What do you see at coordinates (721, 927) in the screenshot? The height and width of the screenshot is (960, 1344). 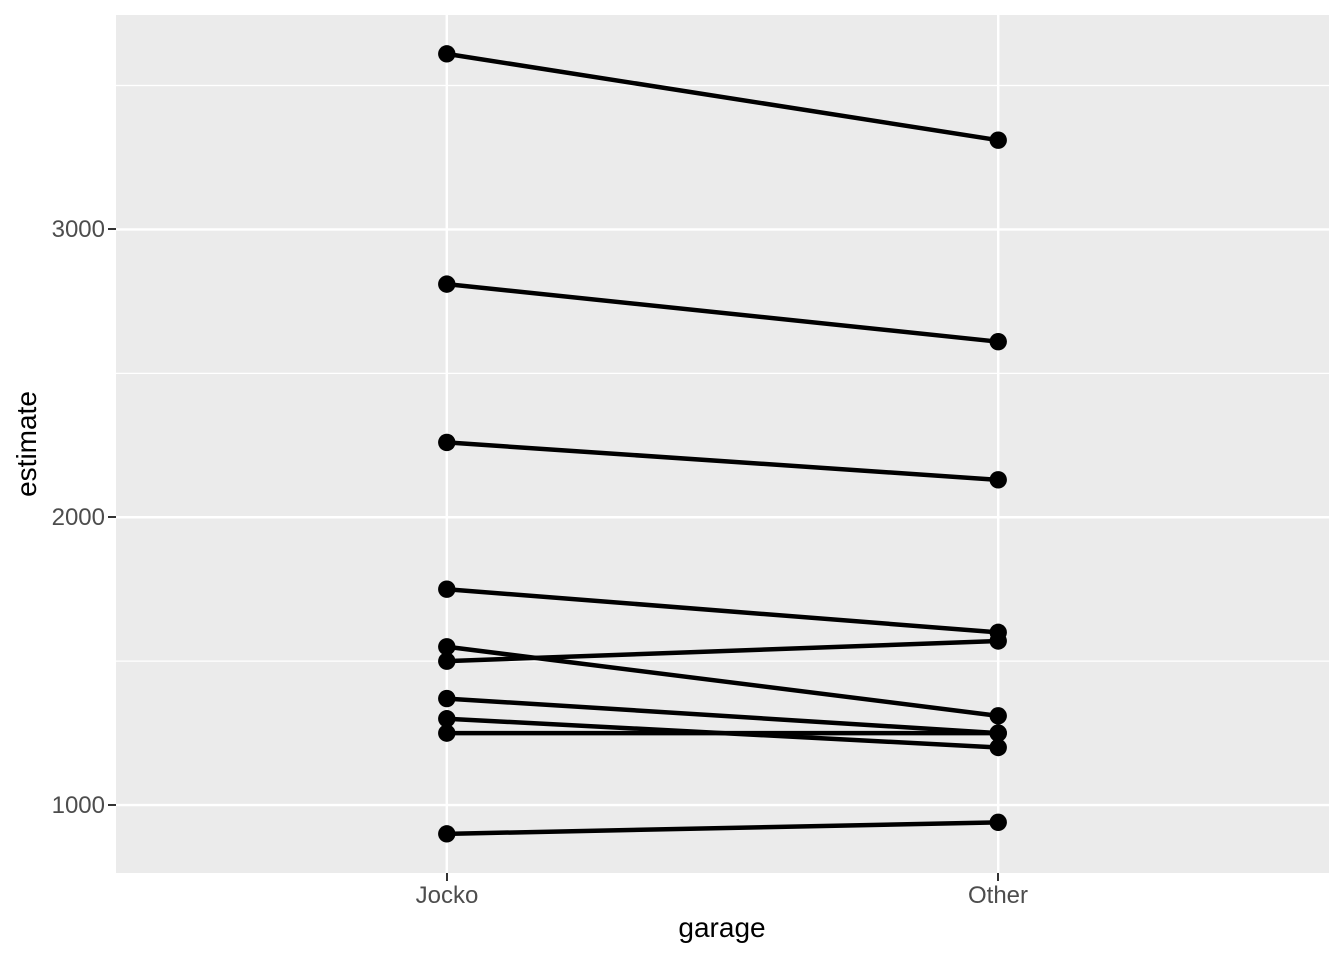 I see `x-axis-title: garage` at bounding box center [721, 927].